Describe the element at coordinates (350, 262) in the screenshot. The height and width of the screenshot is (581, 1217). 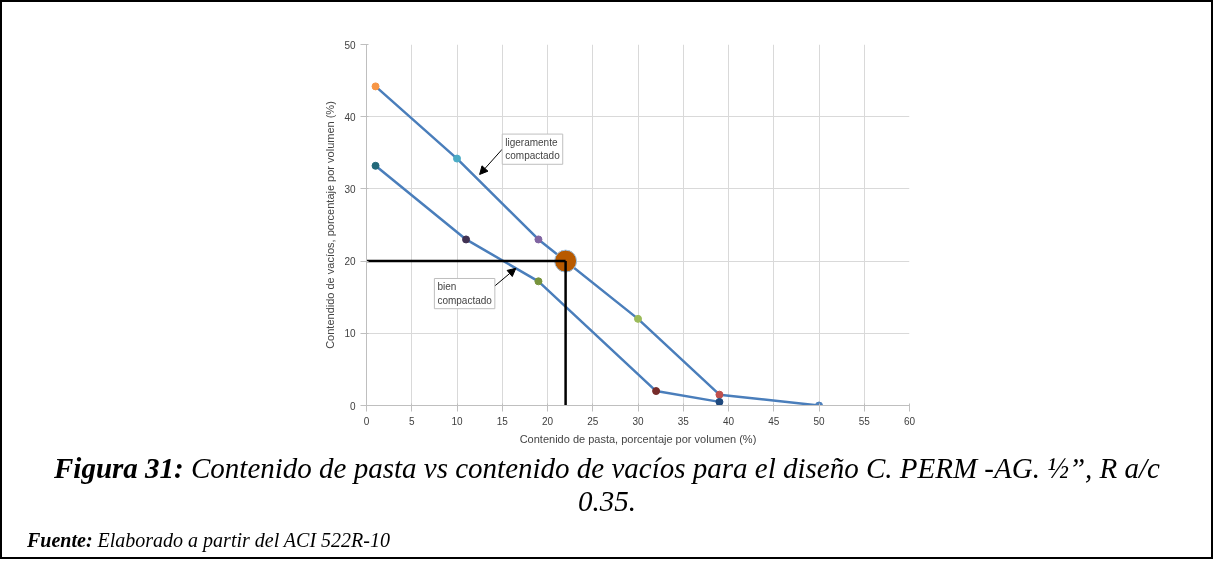
I see `y-tick-label: 20` at that location.